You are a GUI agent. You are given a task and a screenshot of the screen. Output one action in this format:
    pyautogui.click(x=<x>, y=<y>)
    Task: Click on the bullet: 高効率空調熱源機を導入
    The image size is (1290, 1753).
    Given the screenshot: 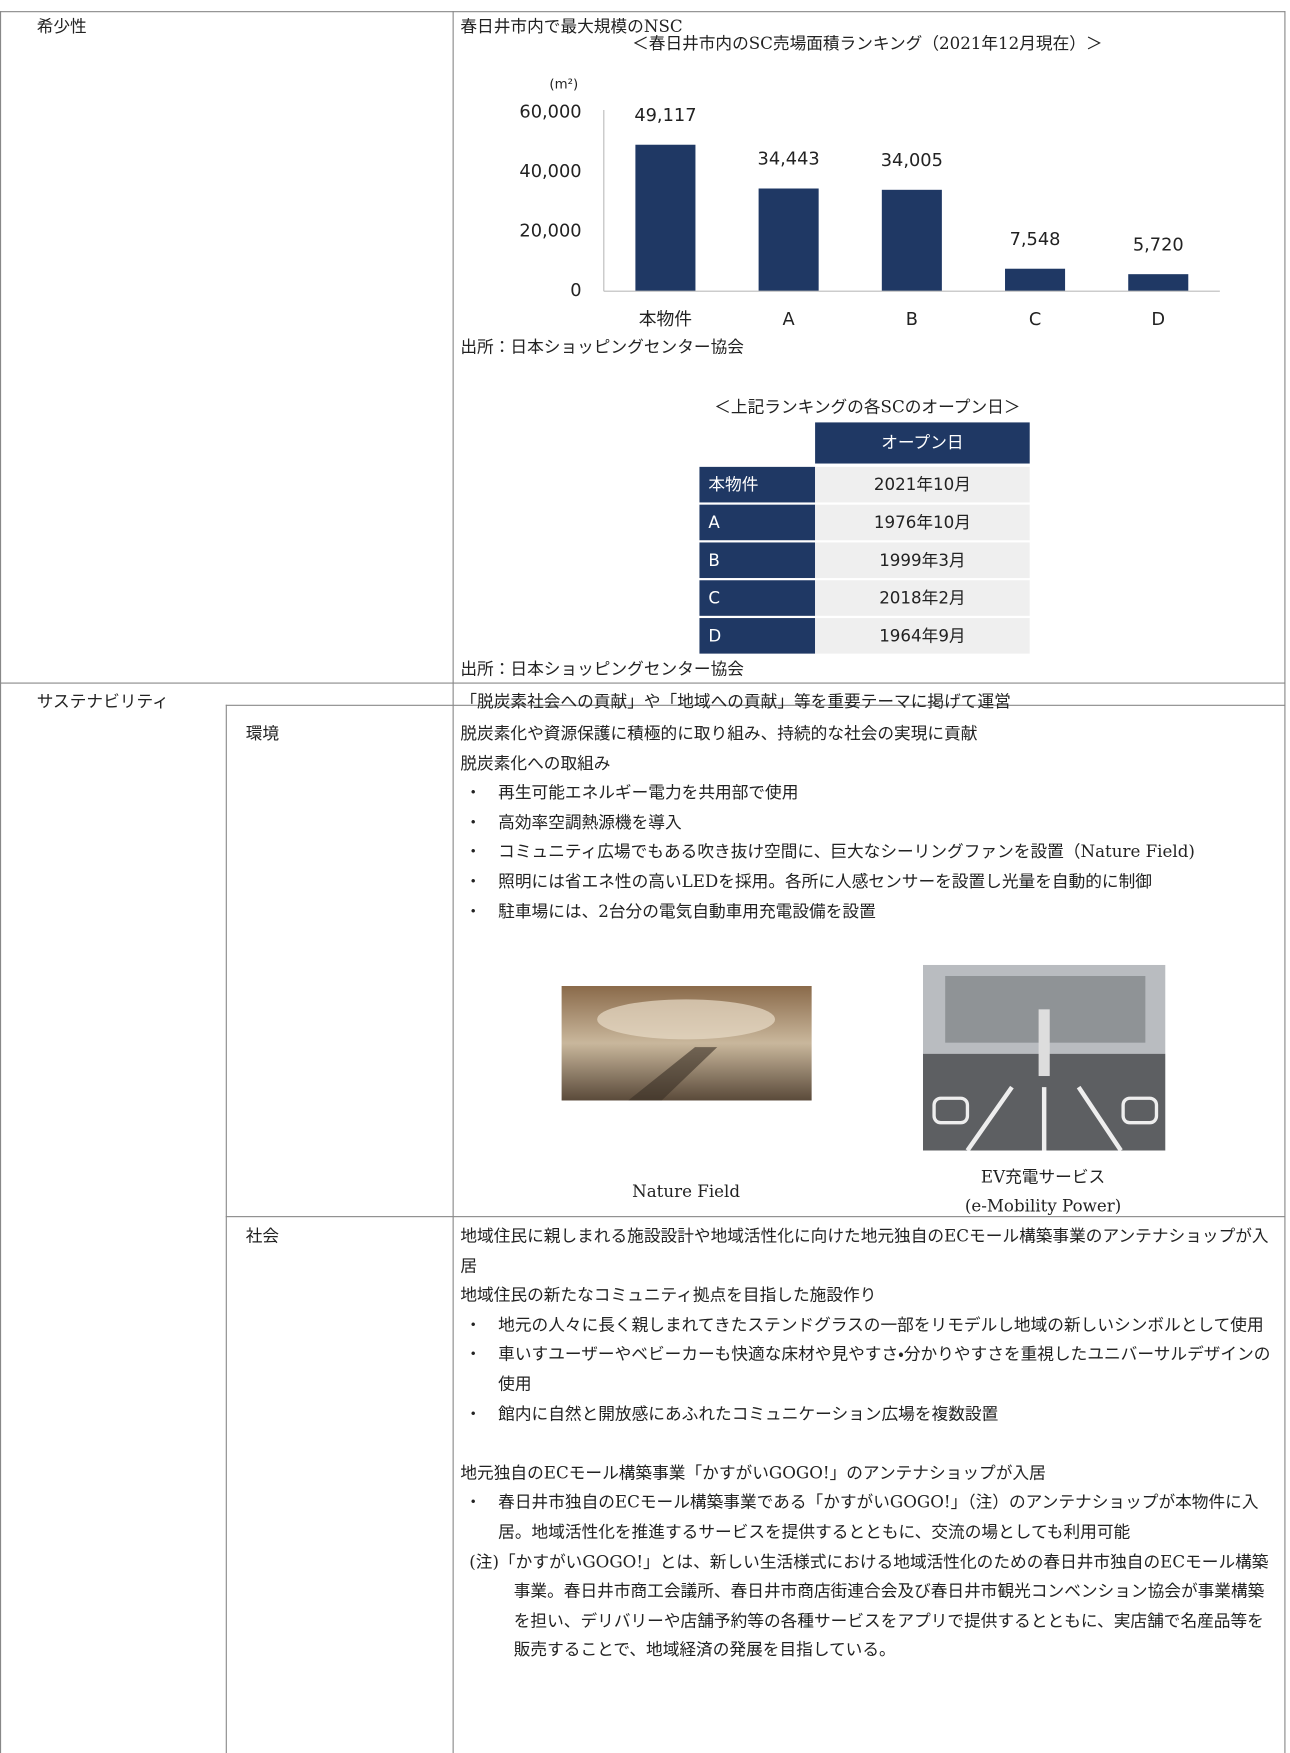 What is the action you would take?
    pyautogui.click(x=868, y=823)
    